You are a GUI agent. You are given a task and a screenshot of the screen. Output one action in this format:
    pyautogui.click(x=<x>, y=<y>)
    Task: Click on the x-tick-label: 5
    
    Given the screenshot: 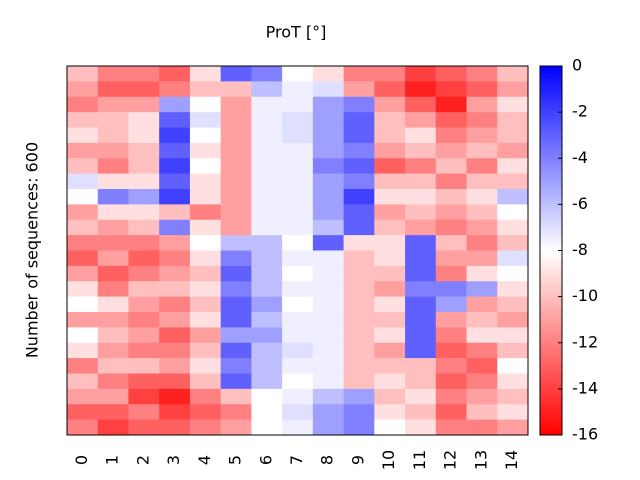 What is the action you would take?
    pyautogui.click(x=235, y=460)
    